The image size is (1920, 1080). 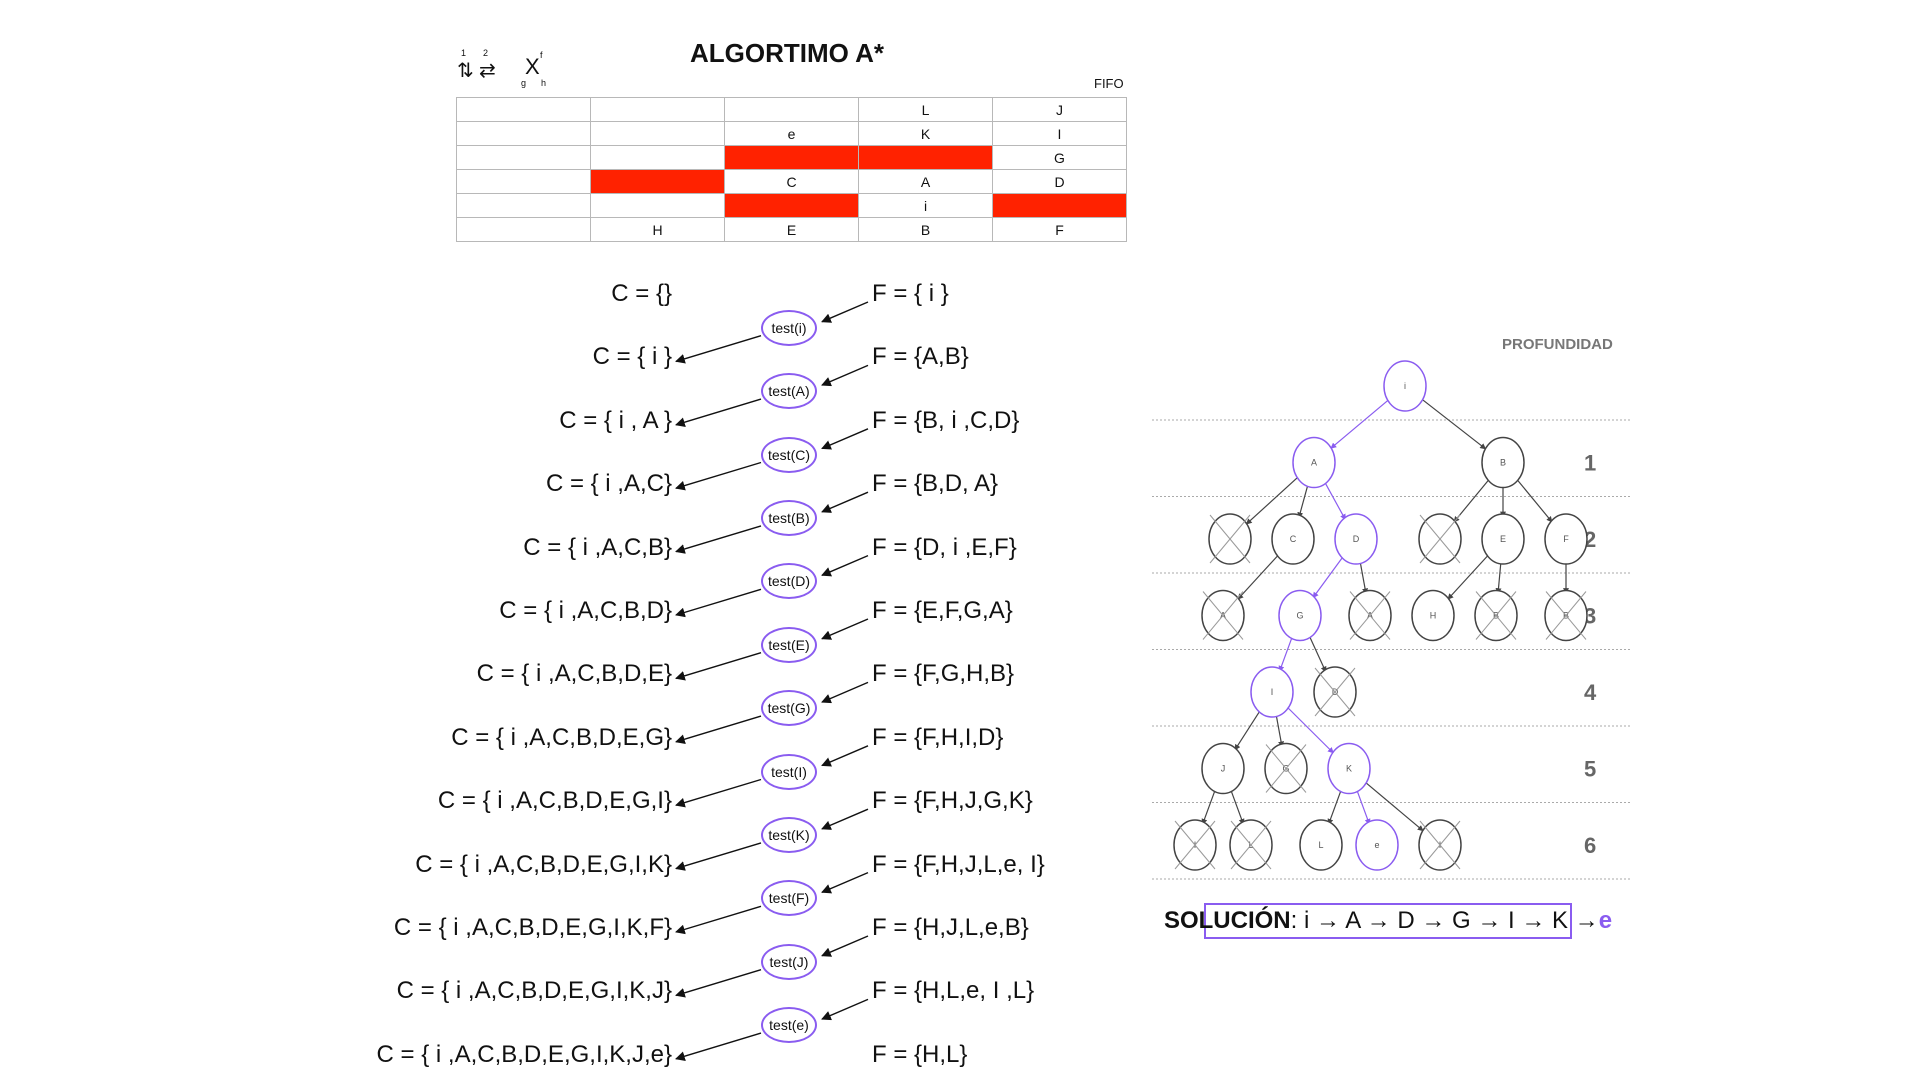 What do you see at coordinates (925, 109) in the screenshot?
I see `grid-cell: L` at bounding box center [925, 109].